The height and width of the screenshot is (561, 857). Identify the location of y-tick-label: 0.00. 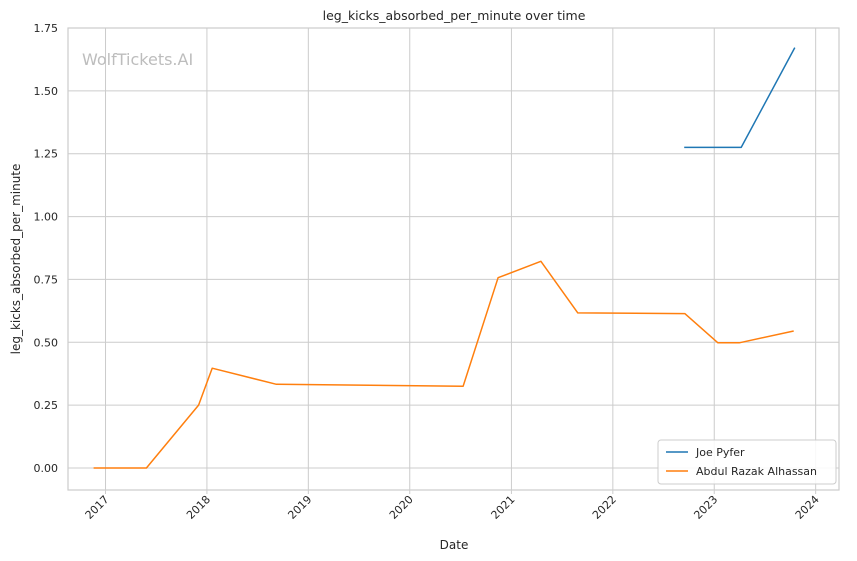
(46, 468).